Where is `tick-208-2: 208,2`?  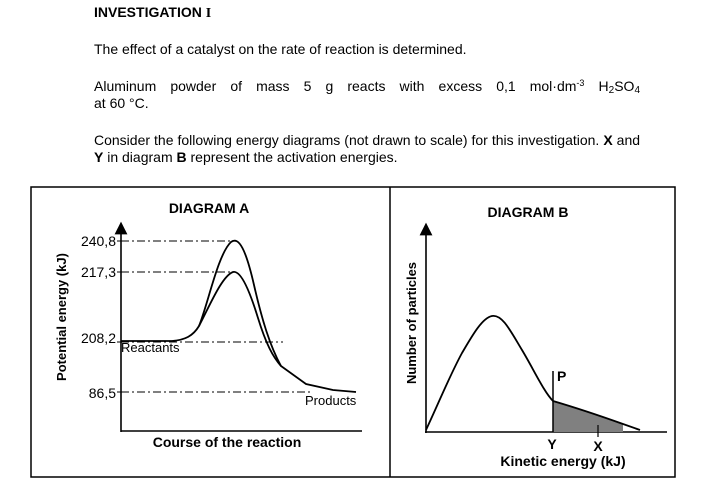 tick-208-2: 208,2 is located at coordinates (98, 338).